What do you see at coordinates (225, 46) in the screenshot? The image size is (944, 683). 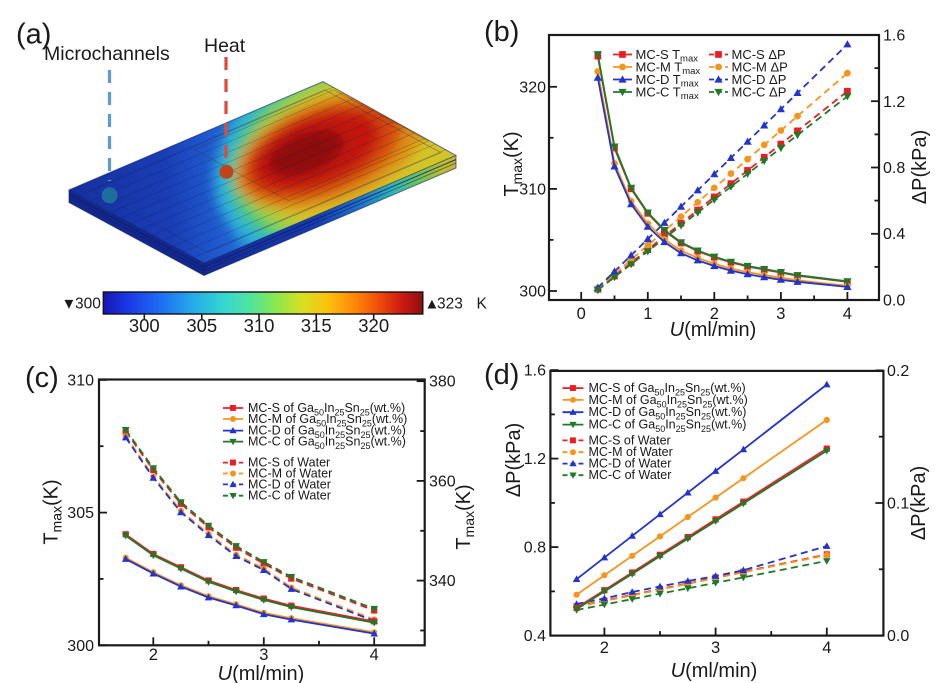 I see `svg-text: Heat` at bounding box center [225, 46].